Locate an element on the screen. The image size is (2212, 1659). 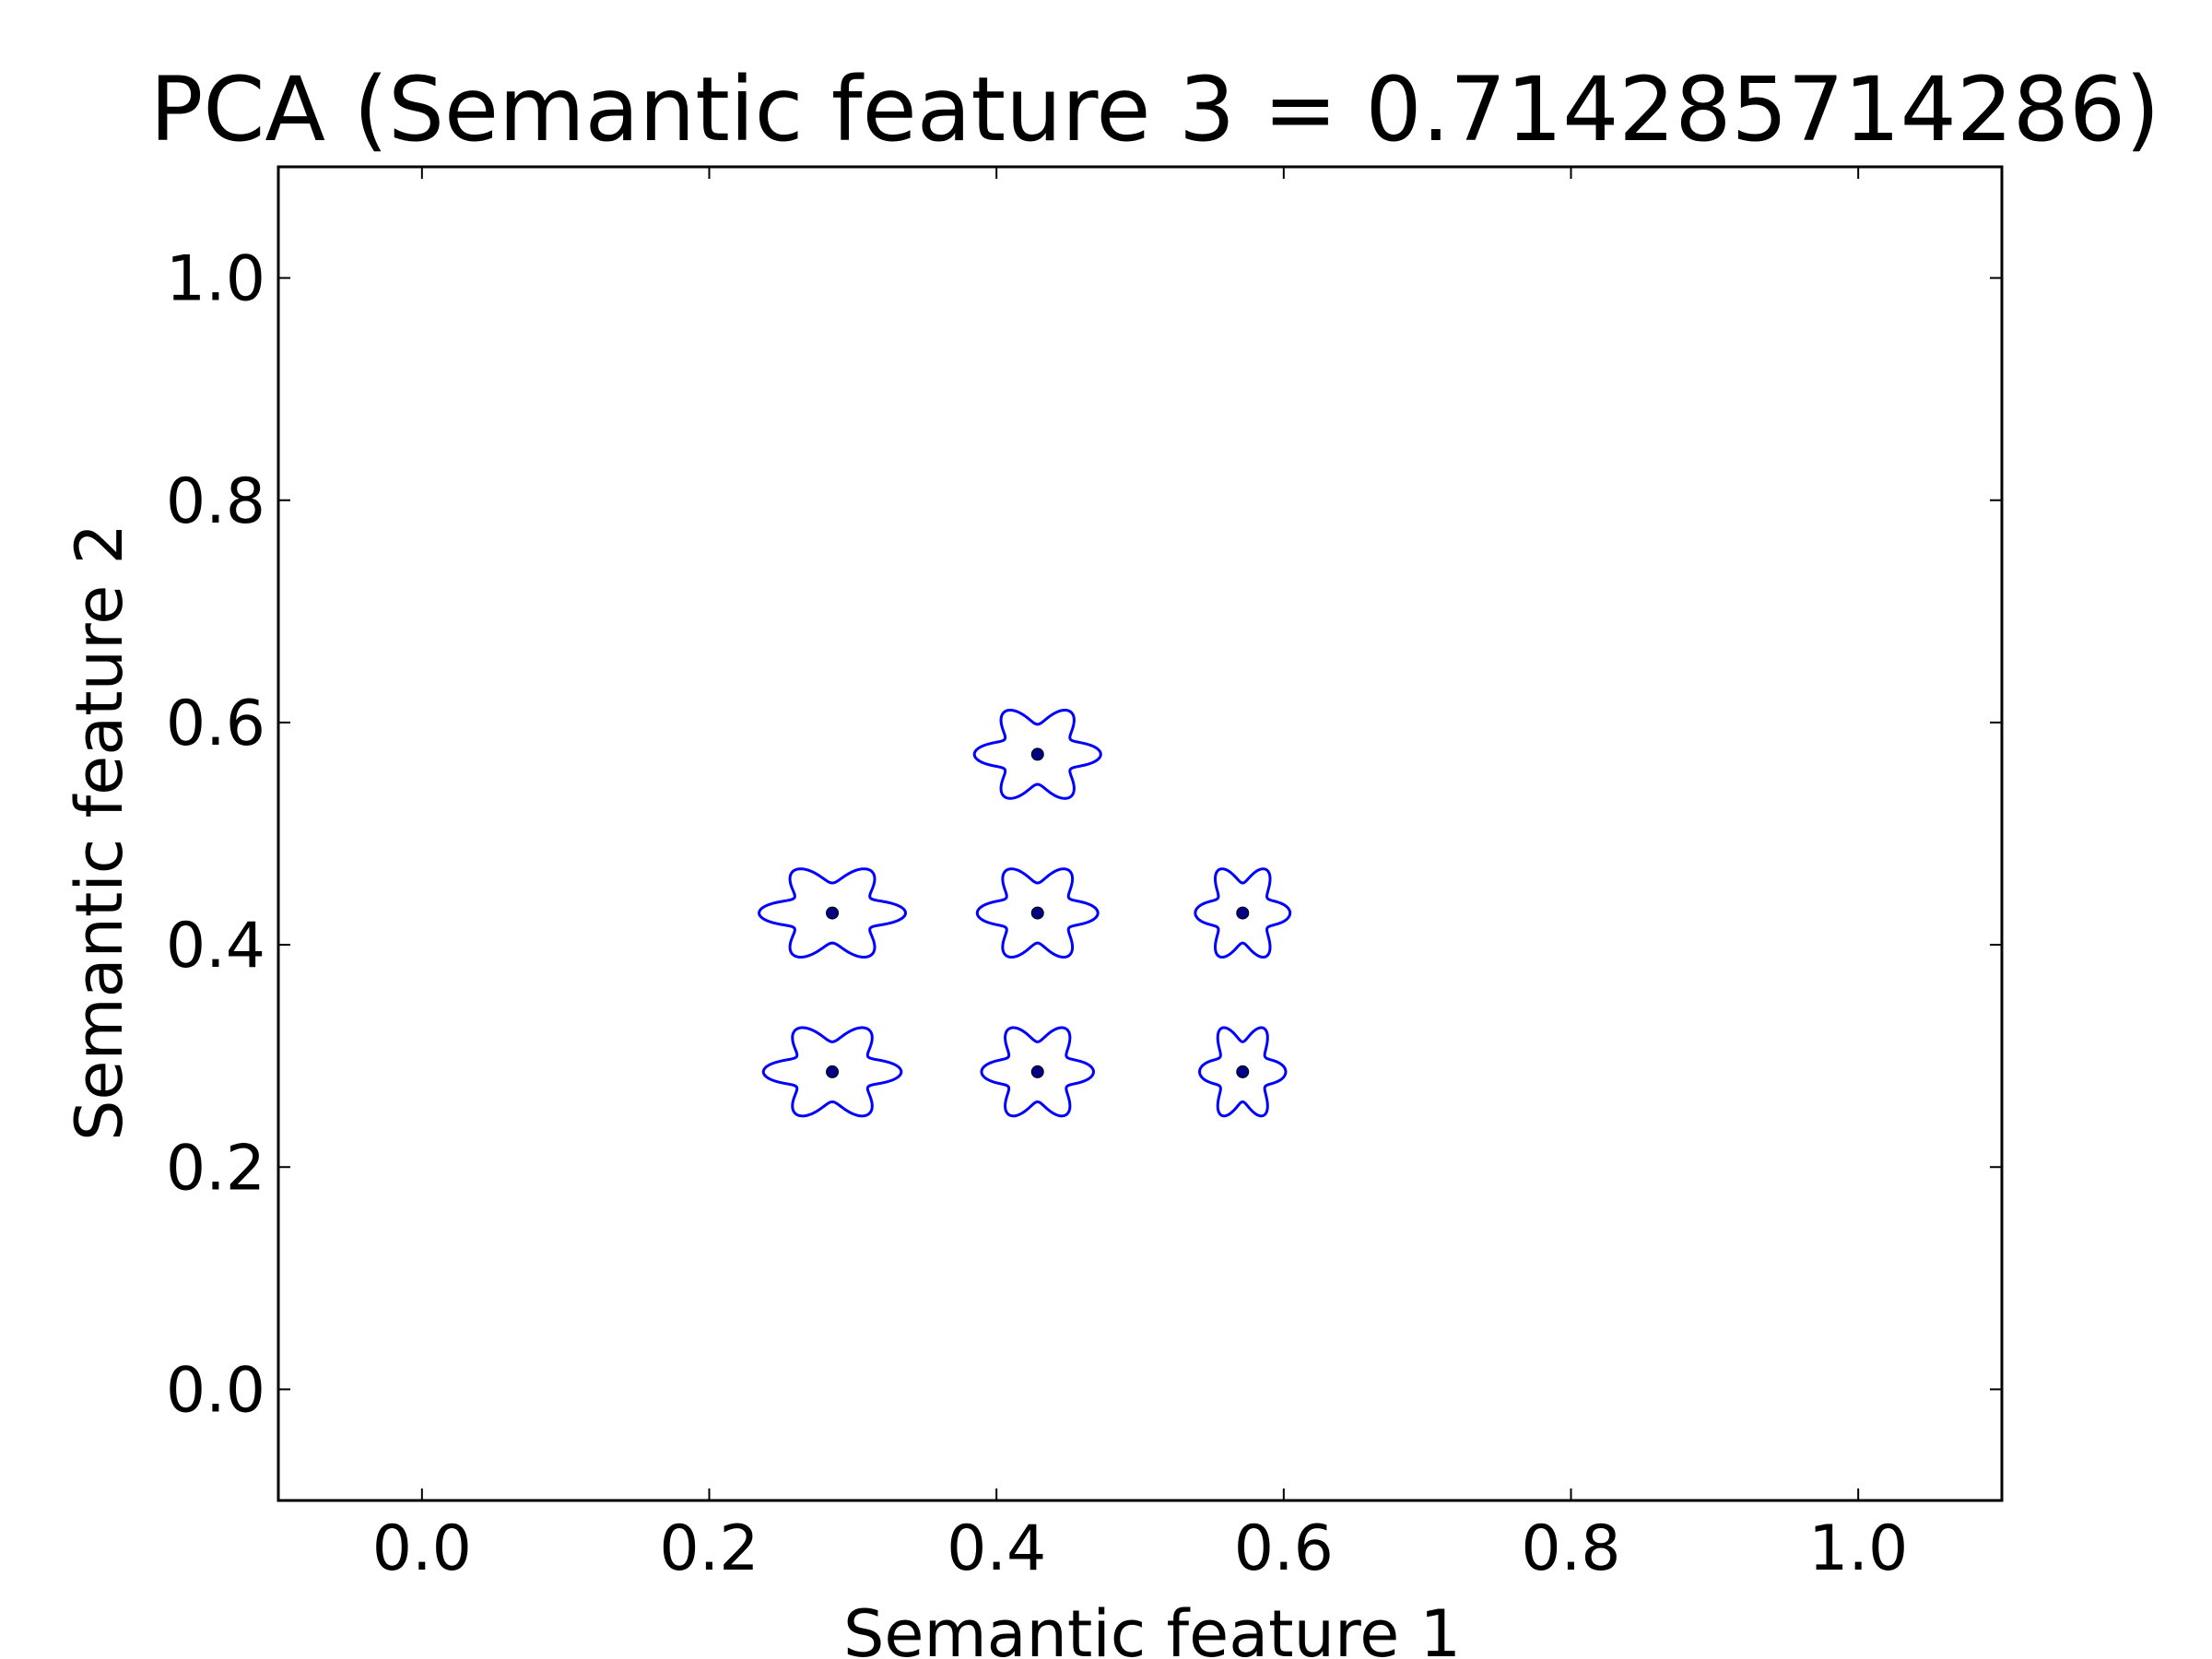
x-tick-label: 0.4 is located at coordinates (996, 1548).